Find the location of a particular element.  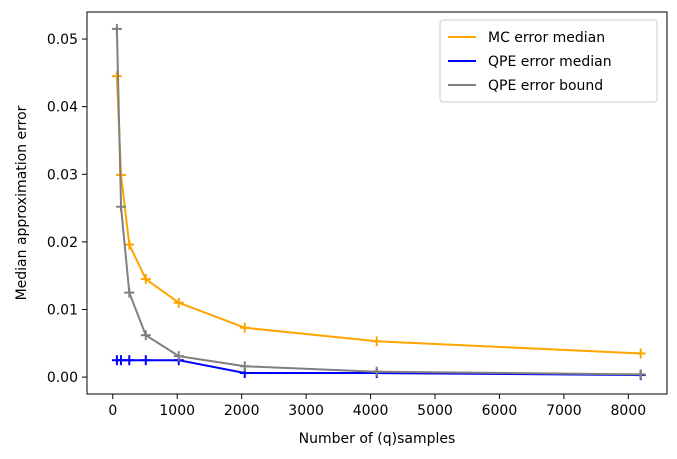

x-tick-label: 6000 is located at coordinates (500, 411).